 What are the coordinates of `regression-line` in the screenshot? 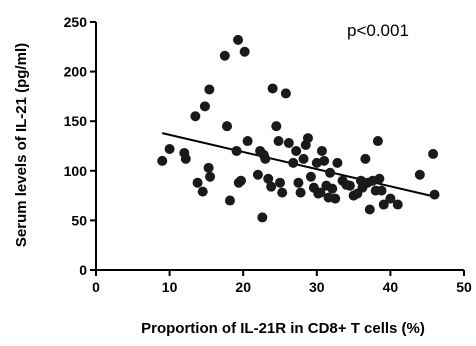 It's located at (298, 165).